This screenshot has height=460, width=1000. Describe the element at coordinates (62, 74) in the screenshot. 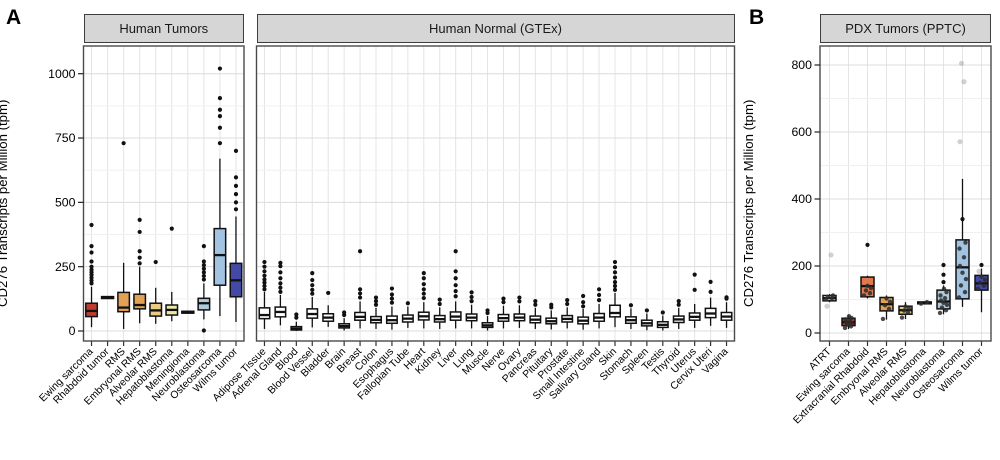

I see `y-tick-label: 1000` at that location.